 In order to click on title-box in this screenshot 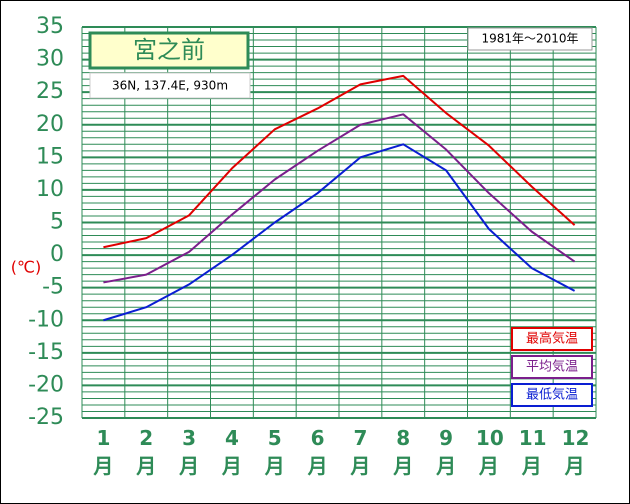, I will do `click(169, 50)`.